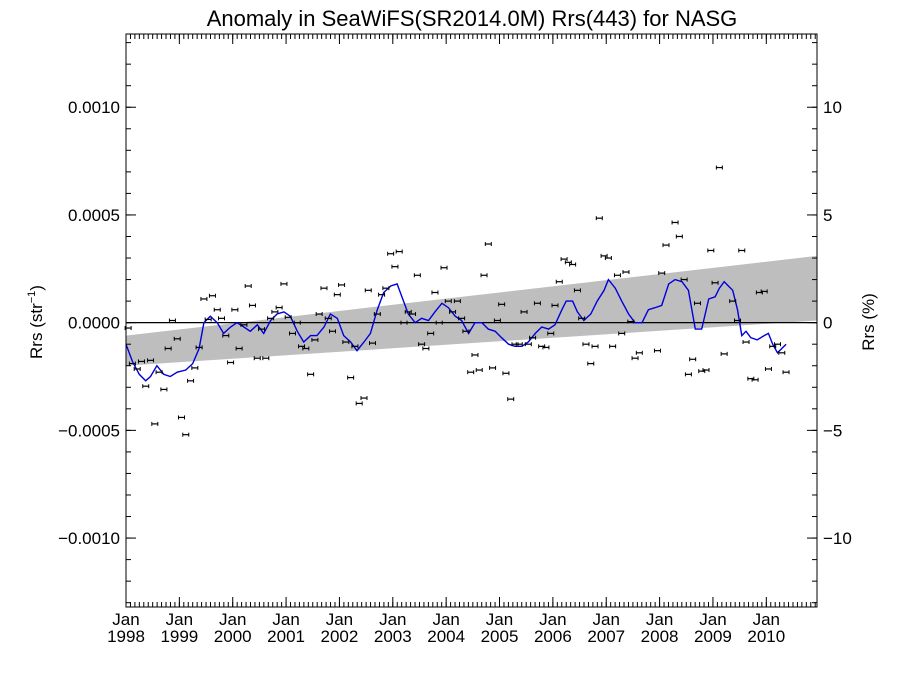  Describe the element at coordinates (827, 323) in the screenshot. I see `right-tick-label: 0` at that location.